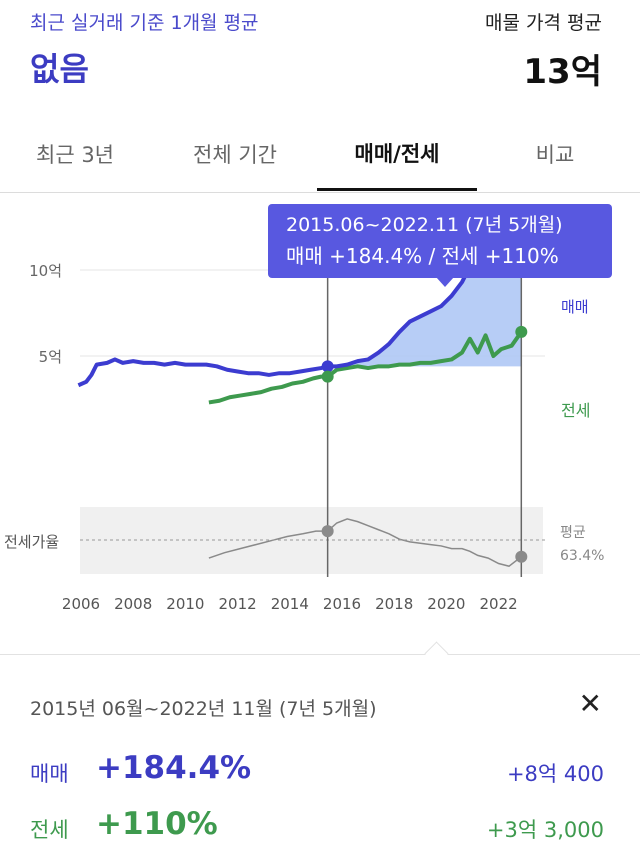 The image size is (640, 860). What do you see at coordinates (394, 604) in the screenshot?
I see `x-tick-label: 2018` at bounding box center [394, 604].